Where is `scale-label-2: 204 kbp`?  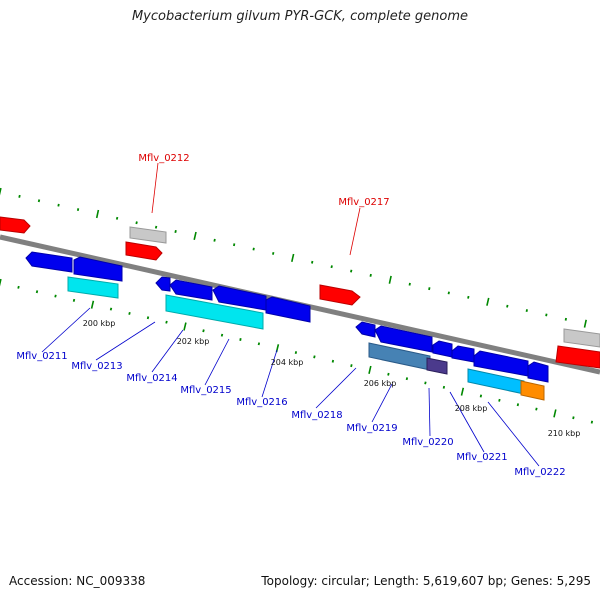 scale-label-2: 204 kbp is located at coordinates (287, 362).